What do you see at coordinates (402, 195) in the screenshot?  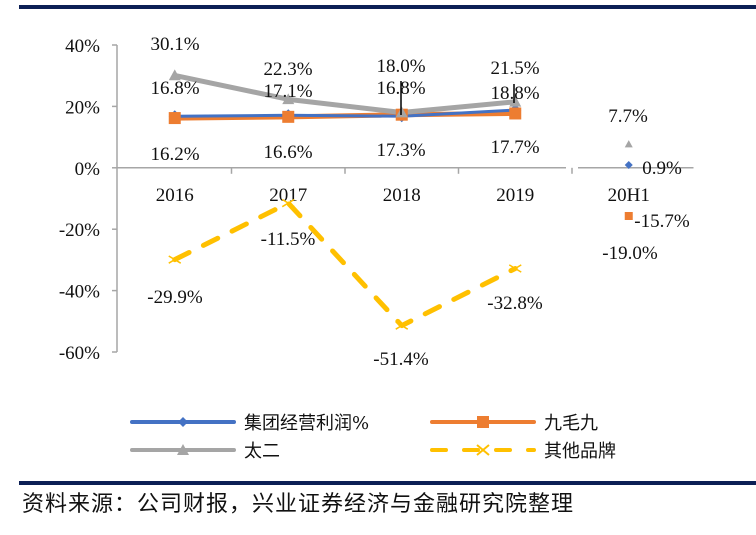 I see `x-tick-label: 2018` at bounding box center [402, 195].